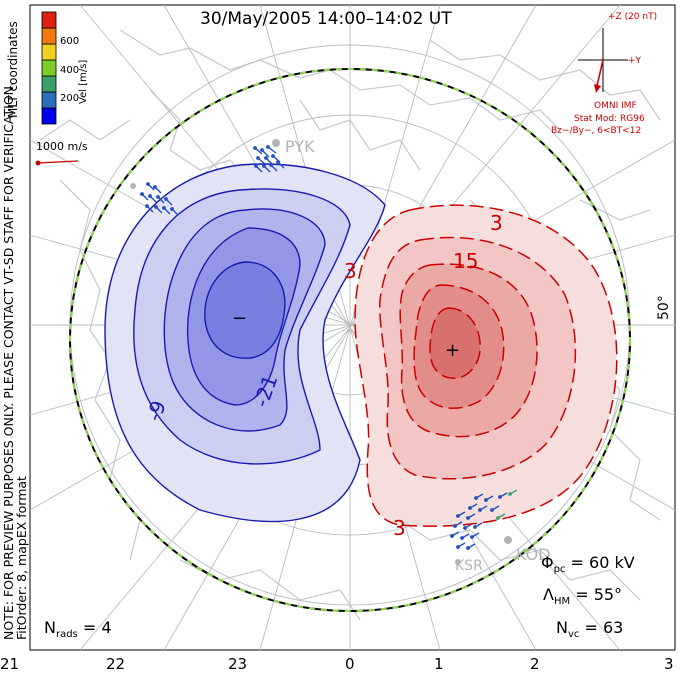 This screenshot has height=674, width=680. I want to click on coordinate-system: MLT coordinates, so click(13, 69).